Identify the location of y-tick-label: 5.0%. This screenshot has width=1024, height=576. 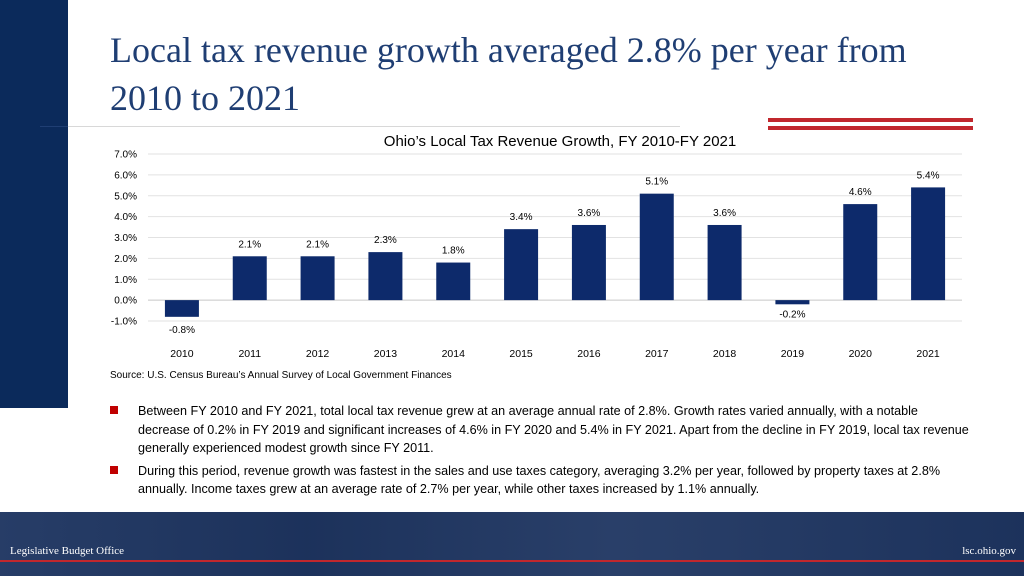
(125, 196).